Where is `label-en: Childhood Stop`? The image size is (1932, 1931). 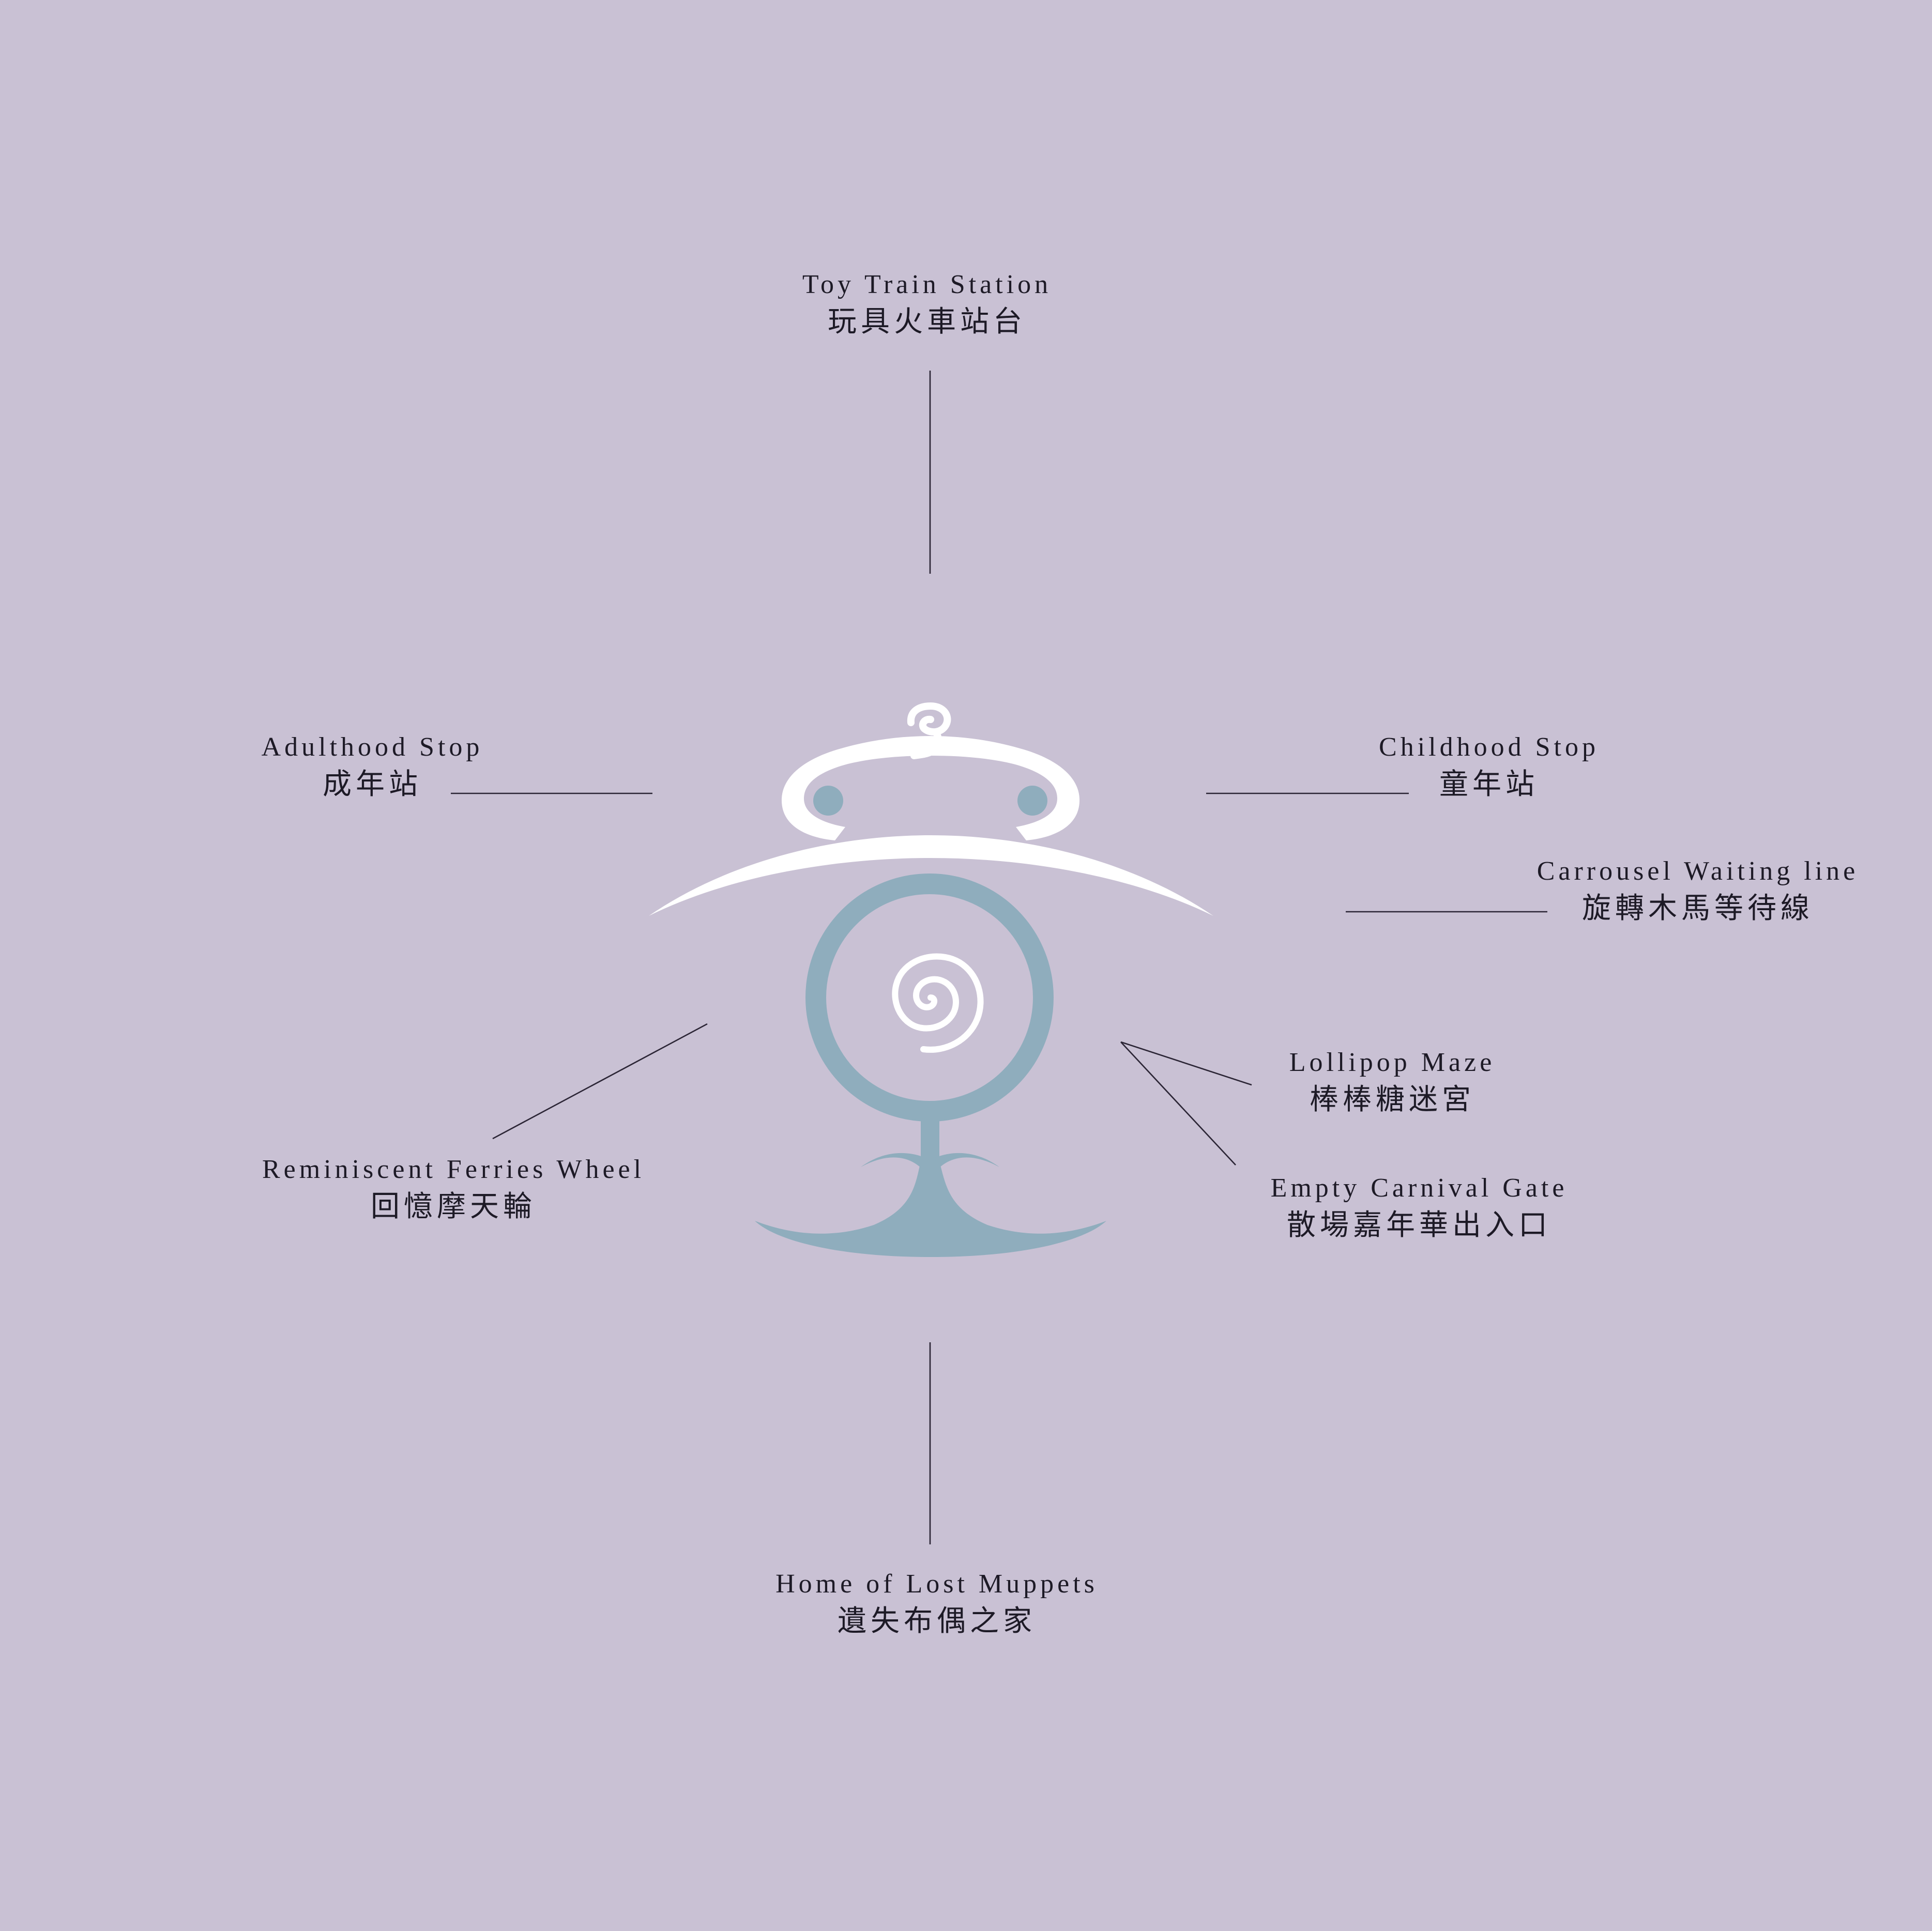 label-en: Childhood Stop is located at coordinates (1489, 747).